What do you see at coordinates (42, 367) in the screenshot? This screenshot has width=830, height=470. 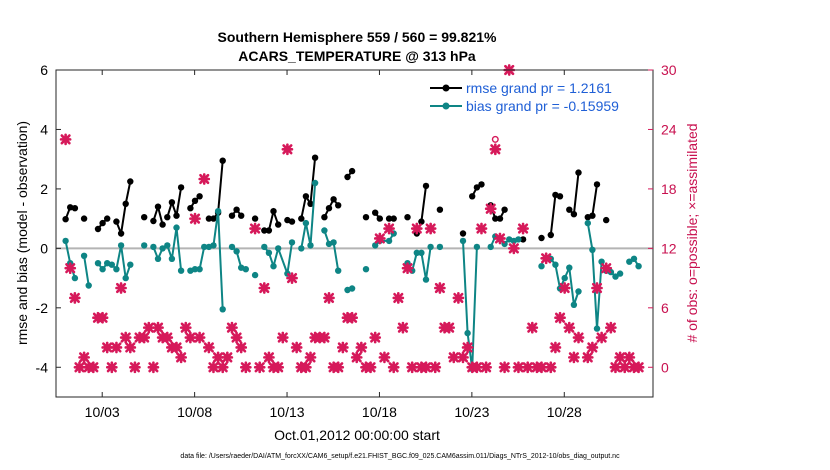 I see `y-tick-label: -4` at bounding box center [42, 367].